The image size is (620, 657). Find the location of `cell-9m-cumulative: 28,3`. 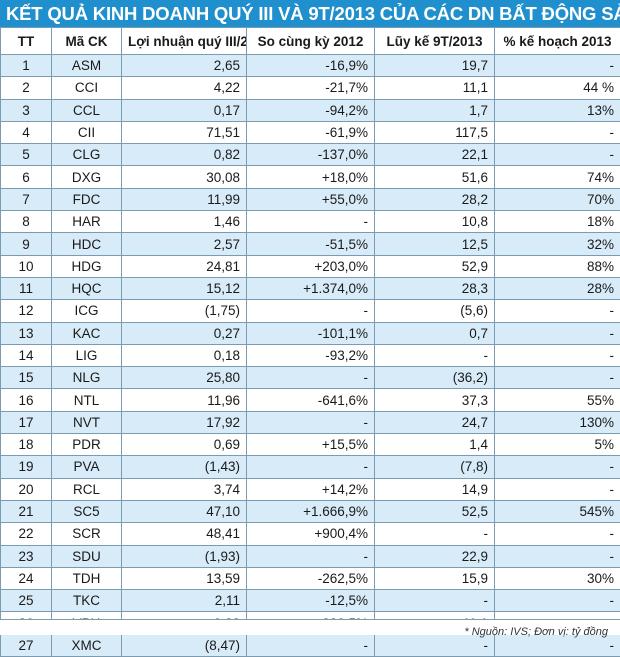

cell-9m-cumulative: 28,3 is located at coordinates (435, 288).